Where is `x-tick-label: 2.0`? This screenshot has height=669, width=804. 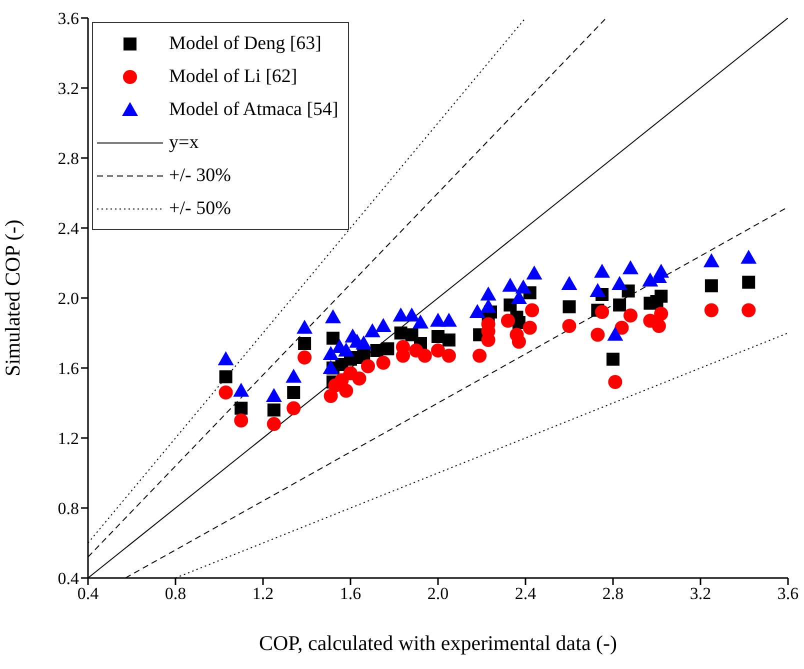
x-tick-label: 2.0 is located at coordinates (438, 594).